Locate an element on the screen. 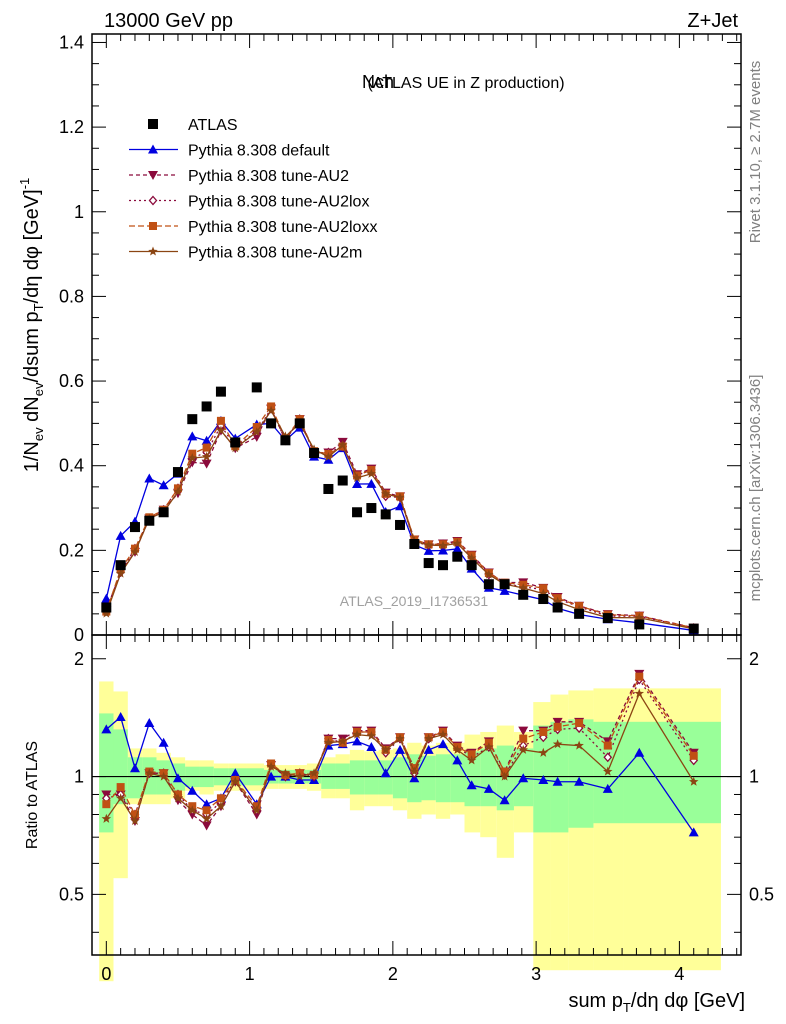  plot-title-sub: (ATLAS UE in Z production) is located at coordinates (465, 83).